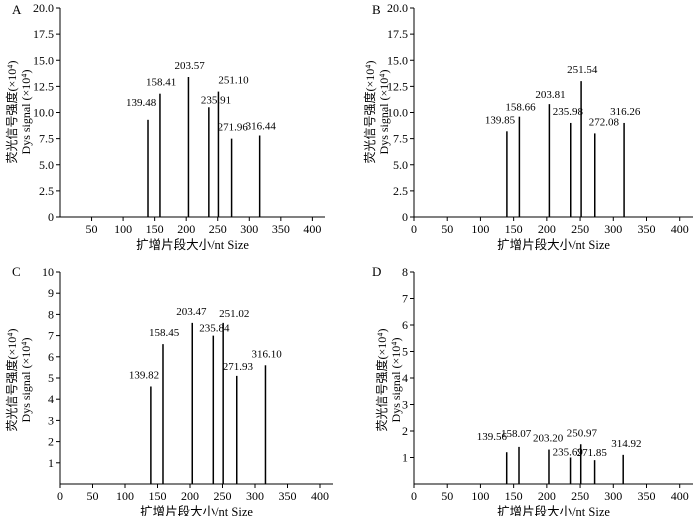 This screenshot has width=700, height=516. What do you see at coordinates (604, 122) in the screenshot?
I see `peak-label: 272.08` at bounding box center [604, 122].